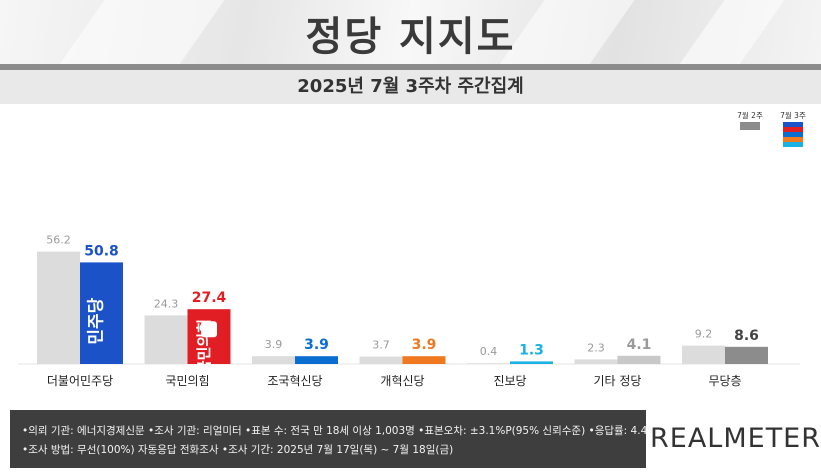 The image size is (821, 474). Describe the element at coordinates (531, 350) in the screenshot. I see `value-label-current-week: 1.3` at that location.